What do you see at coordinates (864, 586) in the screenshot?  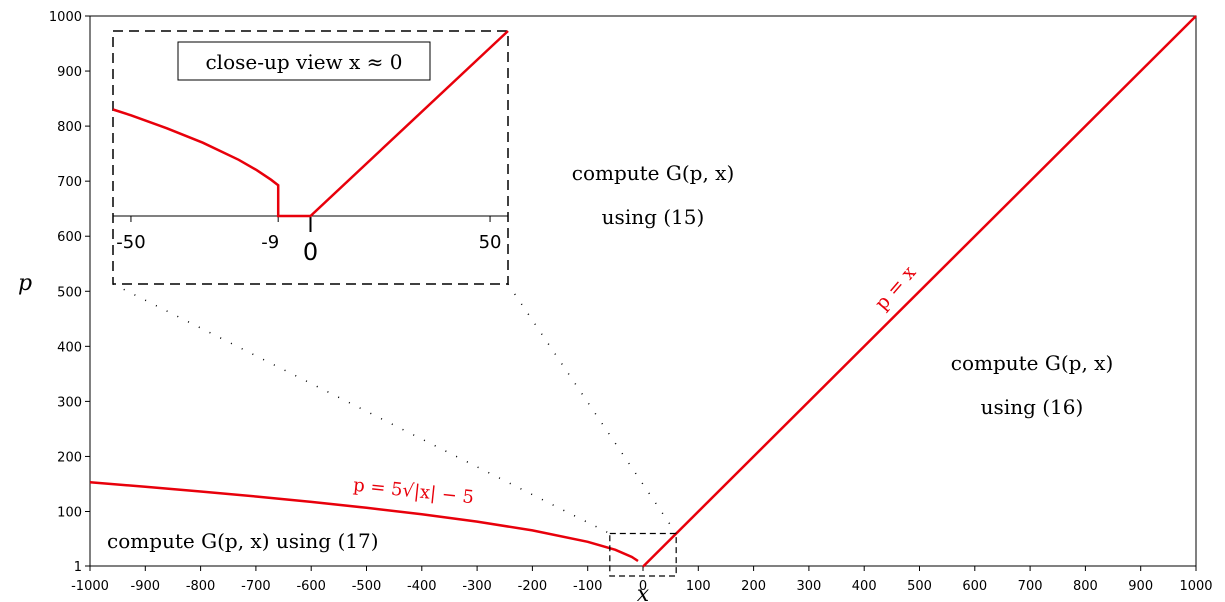 I see `x-tick-label: 400` at bounding box center [864, 586].